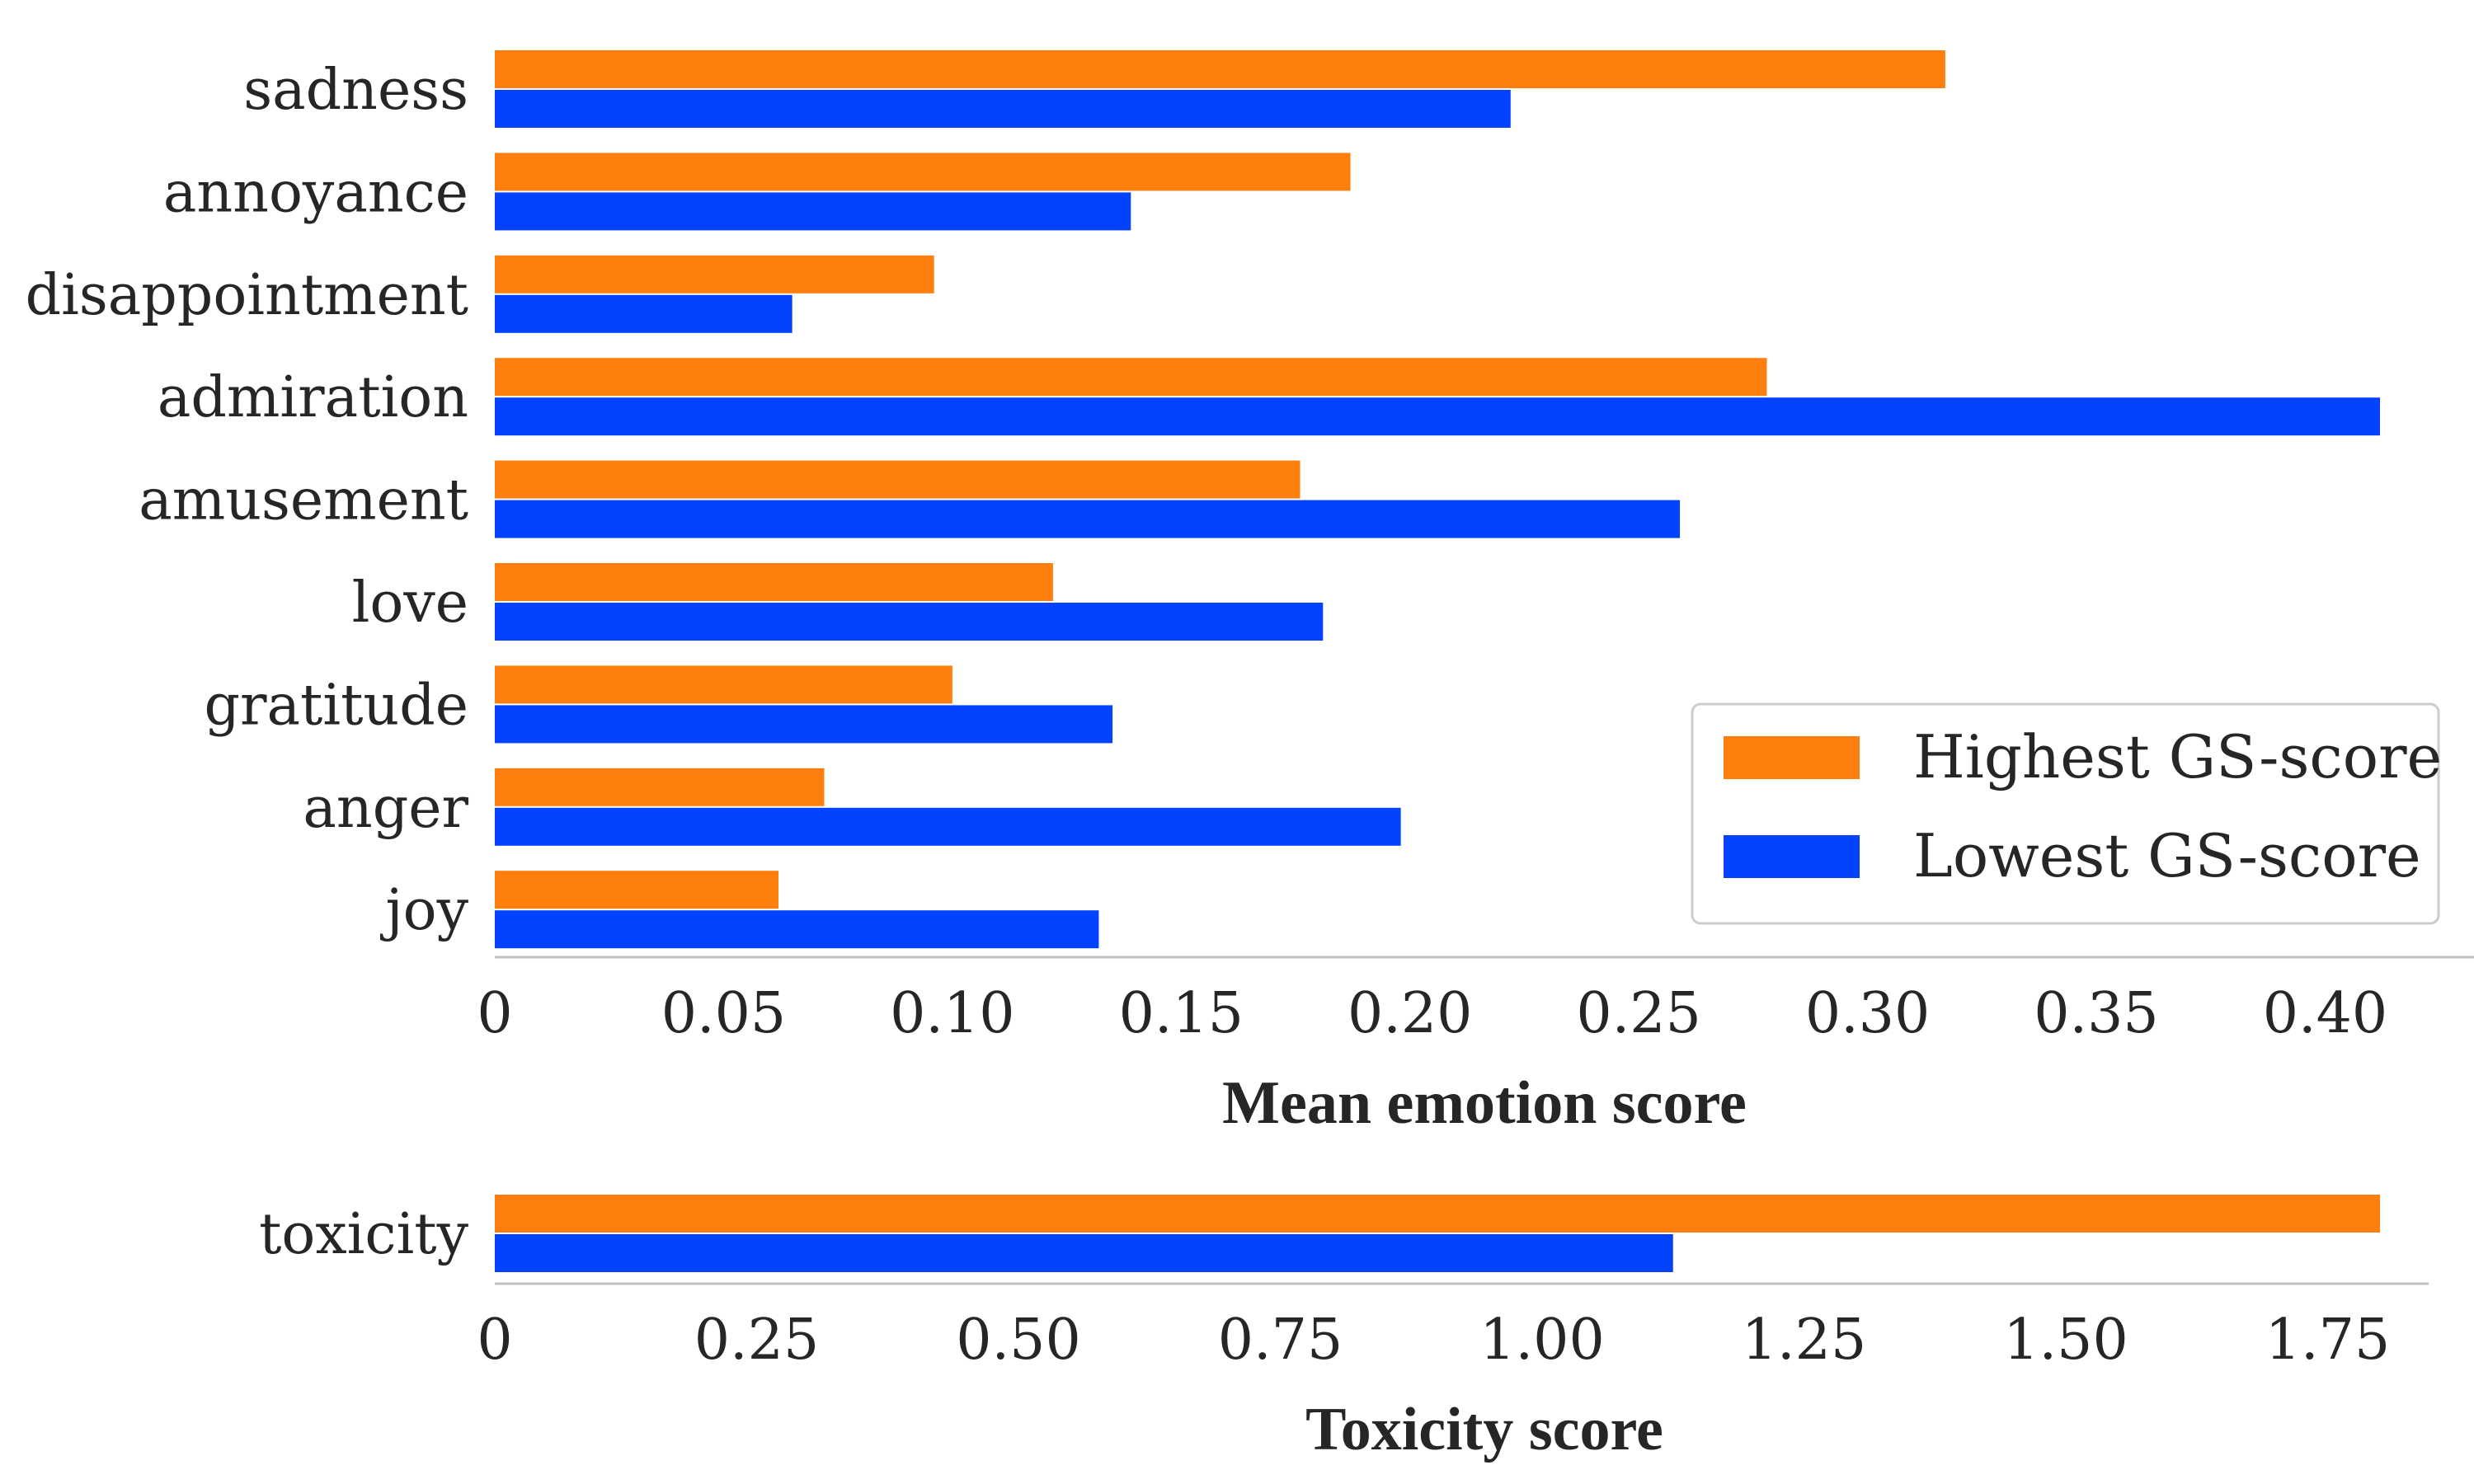 This screenshot has width=2474, height=1484. What do you see at coordinates (909, 622) in the screenshot?
I see `bar-love-lowest` at bounding box center [909, 622].